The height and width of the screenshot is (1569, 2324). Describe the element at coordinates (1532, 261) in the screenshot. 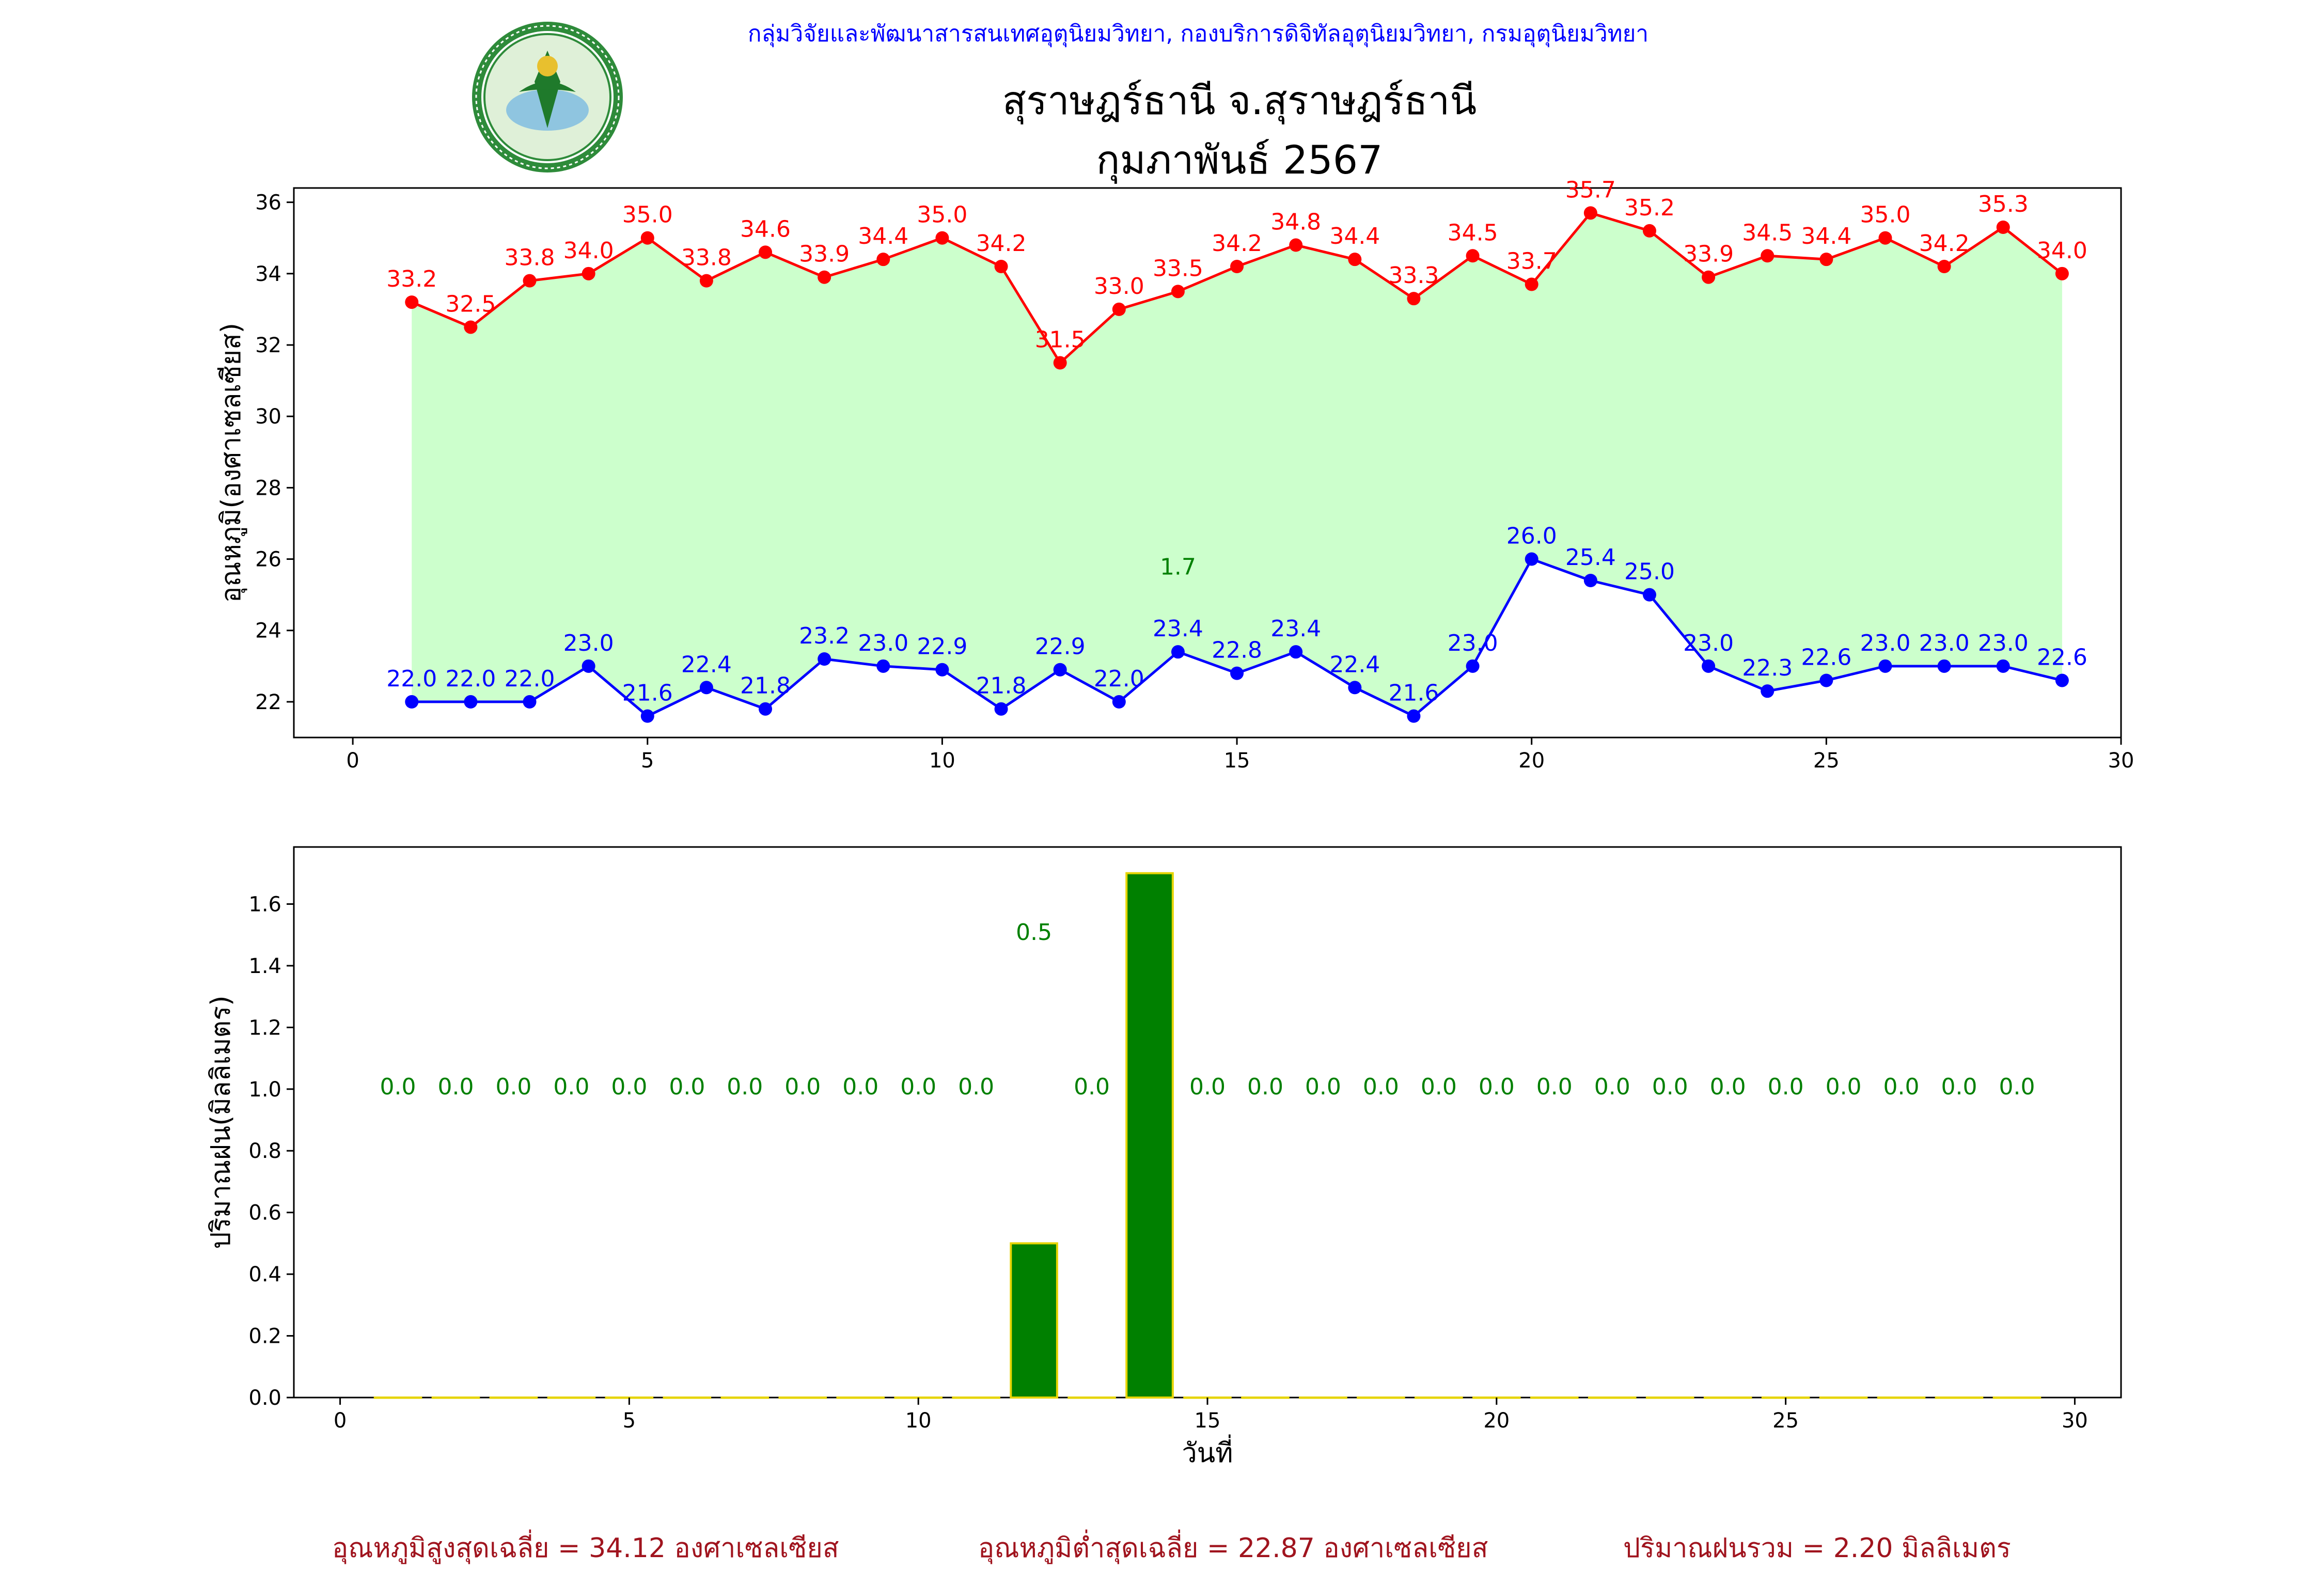

I see `max-temp-label: 33.7` at that location.